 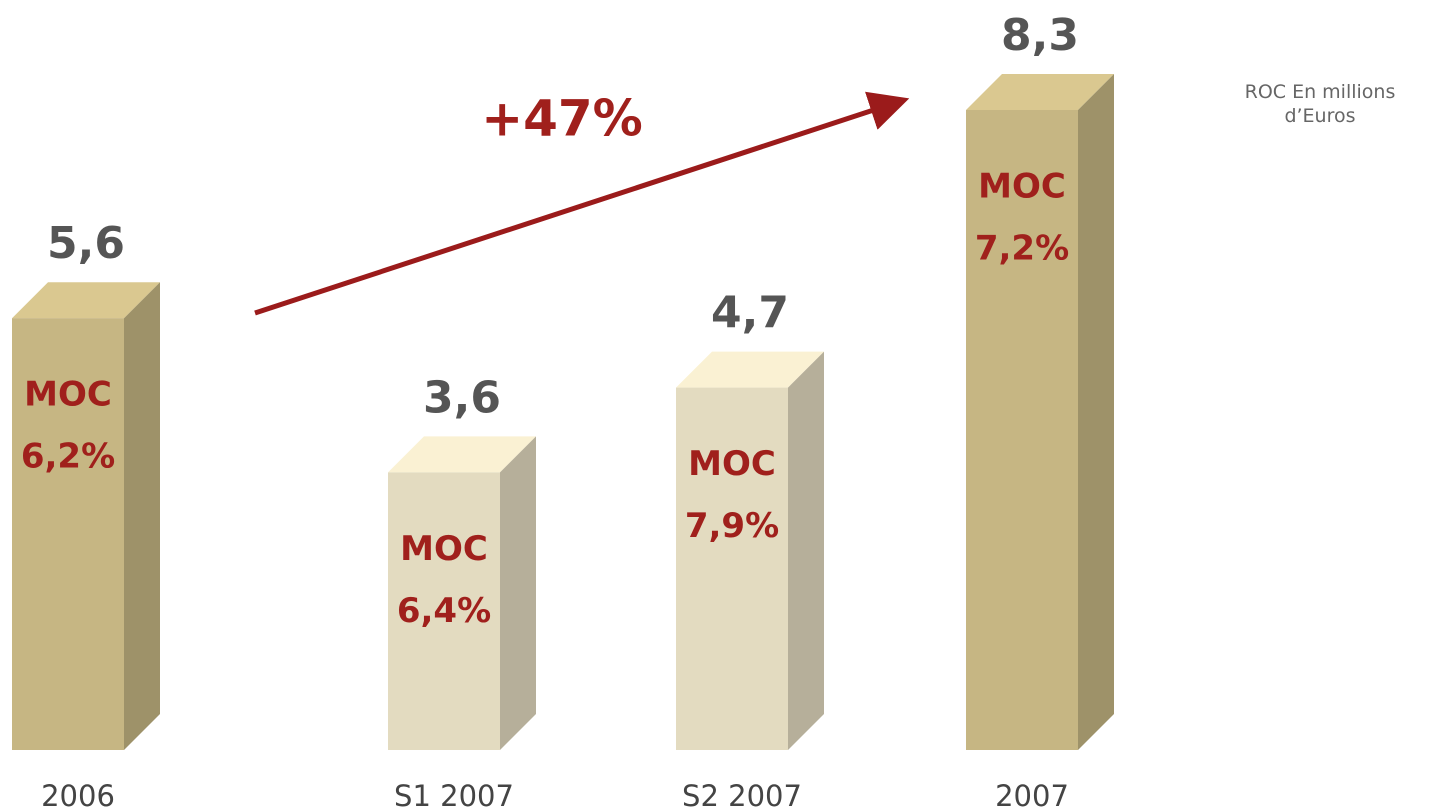 What do you see at coordinates (86, 243) in the screenshot?
I see `value-label: 5,6` at bounding box center [86, 243].